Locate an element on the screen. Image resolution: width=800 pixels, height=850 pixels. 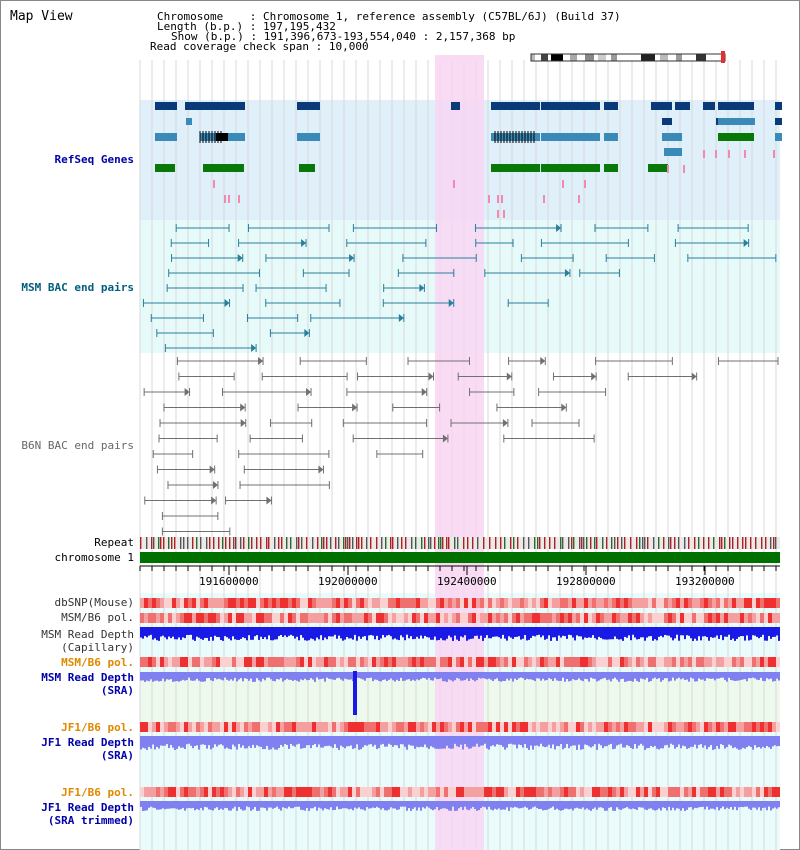
track-label-msm-depth-sra: MSM Read Depth (SRA) is located at coordinates (67, 684).